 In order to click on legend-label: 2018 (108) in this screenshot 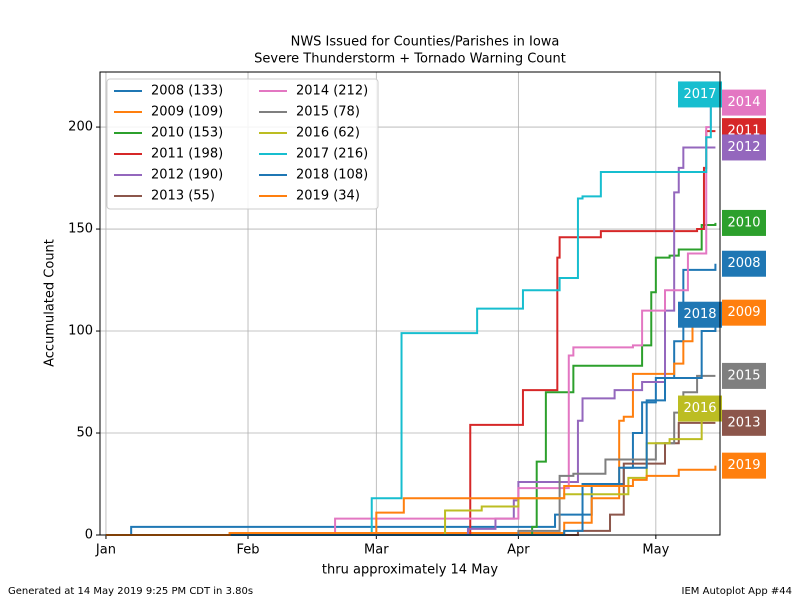, I will do `click(332, 175)`.